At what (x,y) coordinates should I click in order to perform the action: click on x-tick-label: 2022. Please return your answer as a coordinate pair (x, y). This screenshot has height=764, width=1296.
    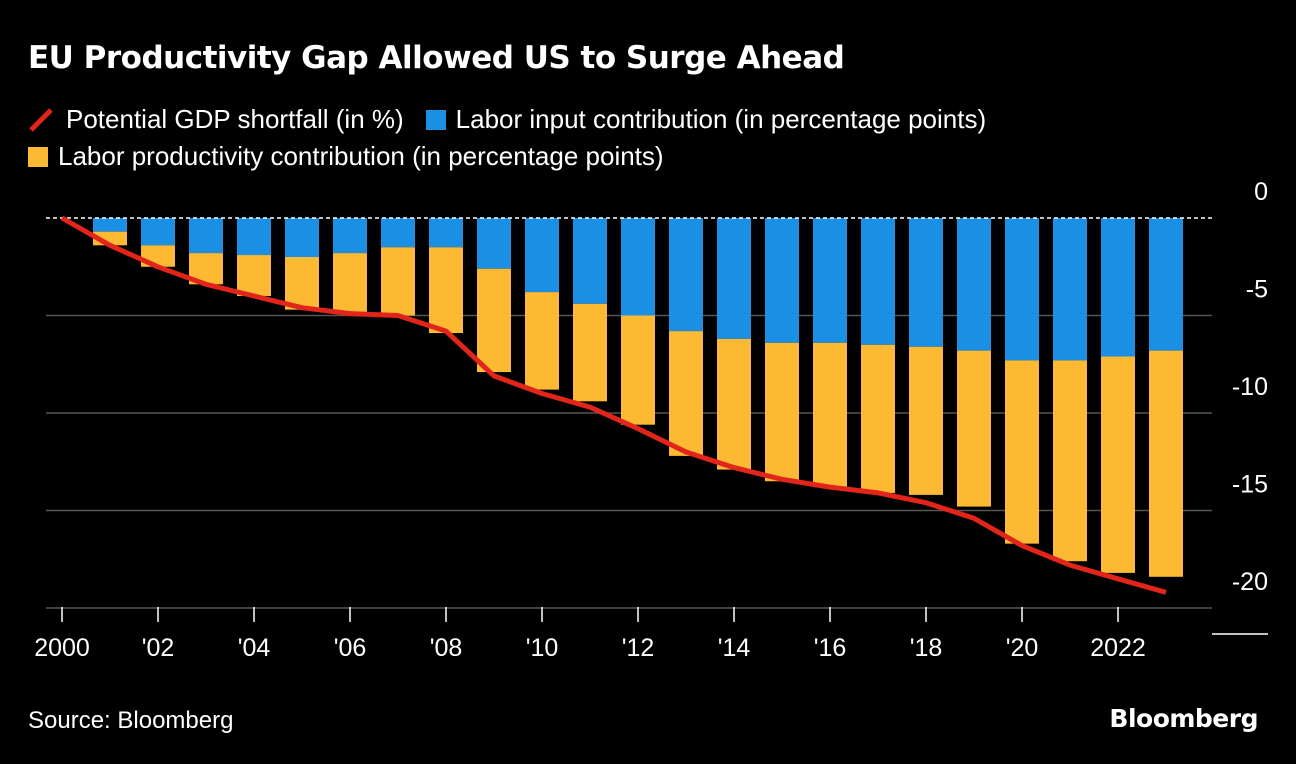
    Looking at the image, I should click on (1118, 648).